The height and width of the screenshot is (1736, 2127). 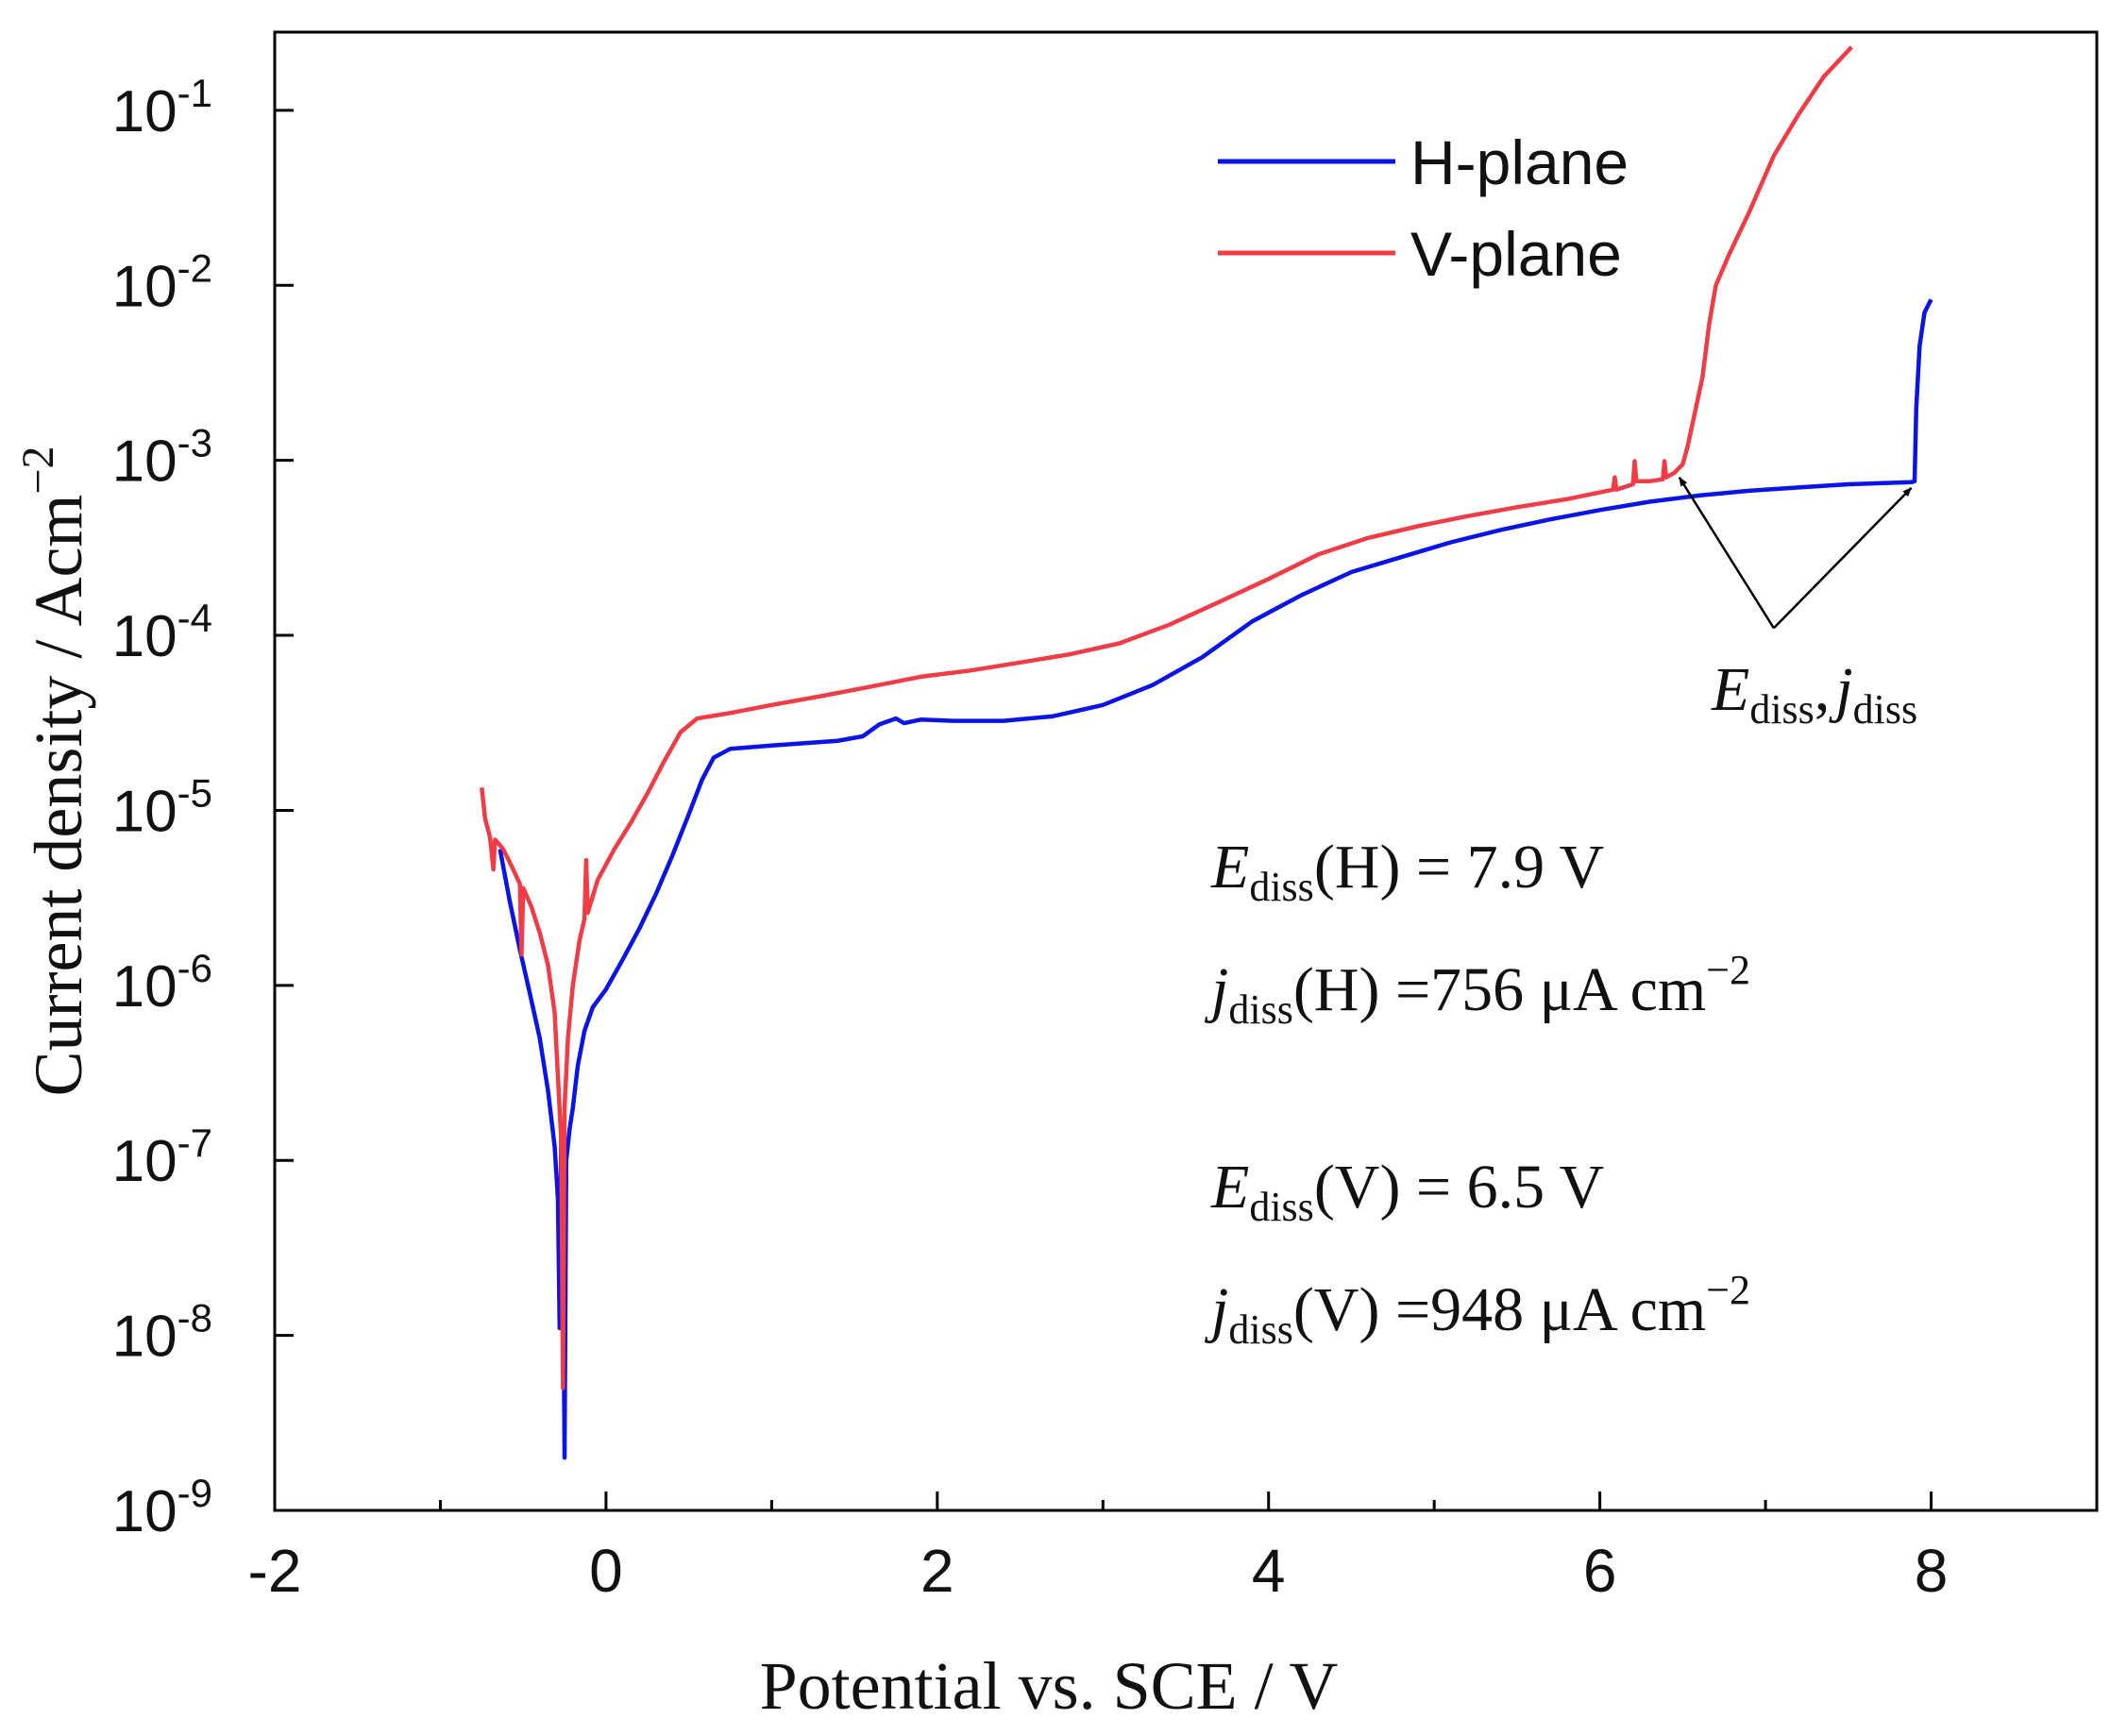 I want to click on y-tick-label: 10⁻³, so click(x=162, y=458).